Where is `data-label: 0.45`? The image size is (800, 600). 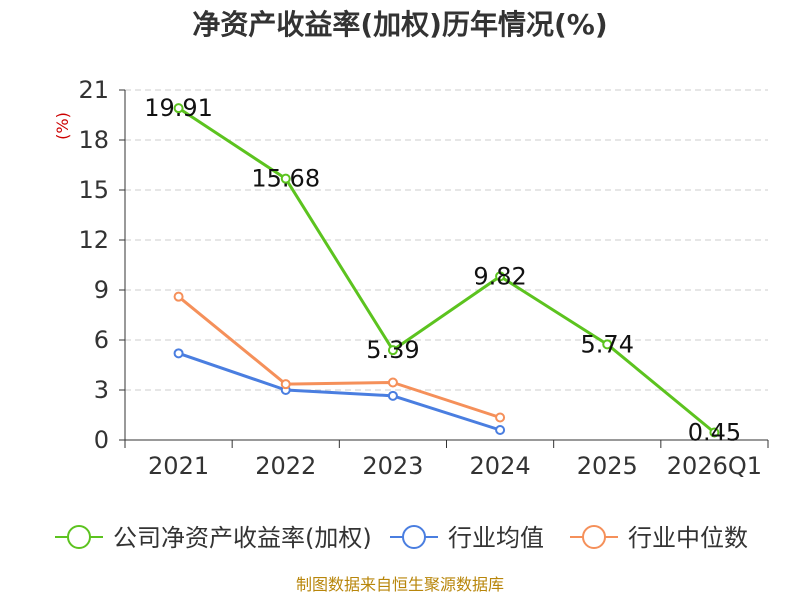
data-label: 0.45 is located at coordinates (714, 433).